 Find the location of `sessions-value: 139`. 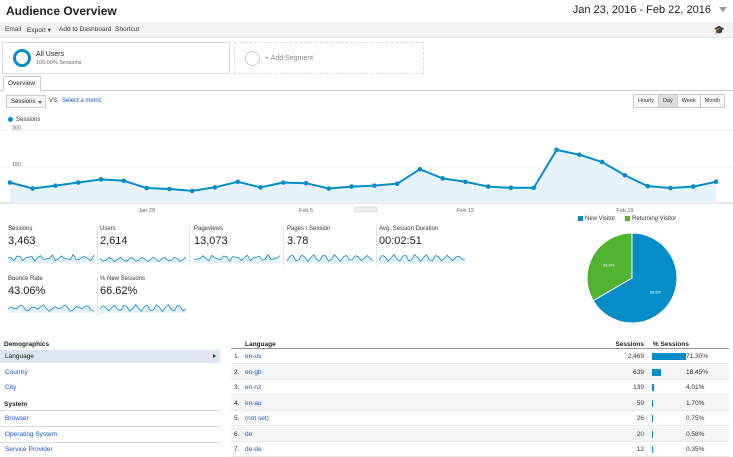

sessions-value: 139 is located at coordinates (638, 387).